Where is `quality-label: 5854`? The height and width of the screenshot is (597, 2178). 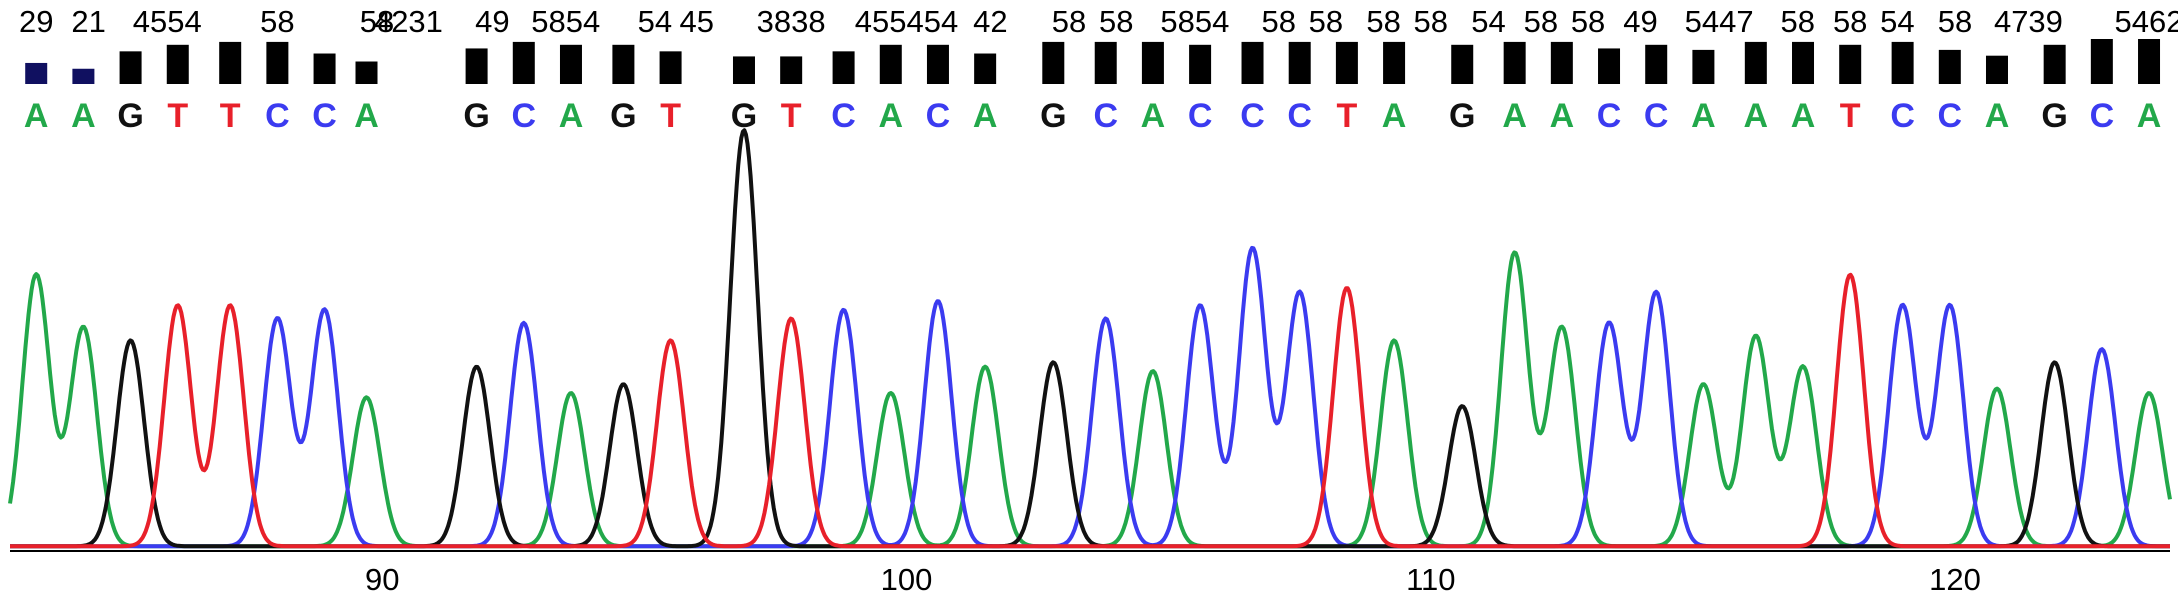
quality-label: 5854 is located at coordinates (565, 21).